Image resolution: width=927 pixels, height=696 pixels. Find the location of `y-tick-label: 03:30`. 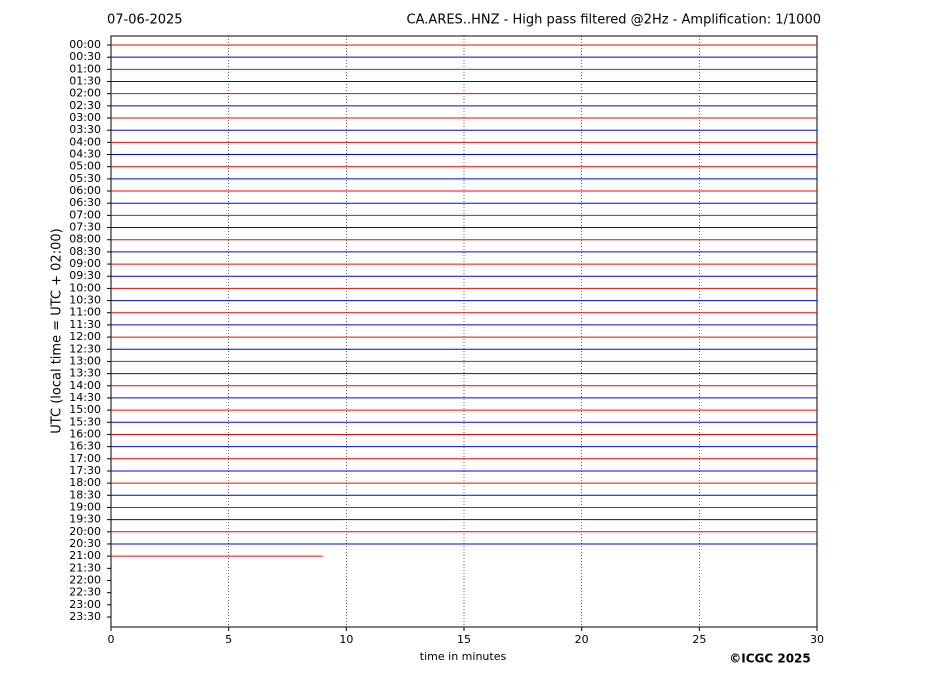

y-tick-label: 03:30 is located at coordinates (85, 129).